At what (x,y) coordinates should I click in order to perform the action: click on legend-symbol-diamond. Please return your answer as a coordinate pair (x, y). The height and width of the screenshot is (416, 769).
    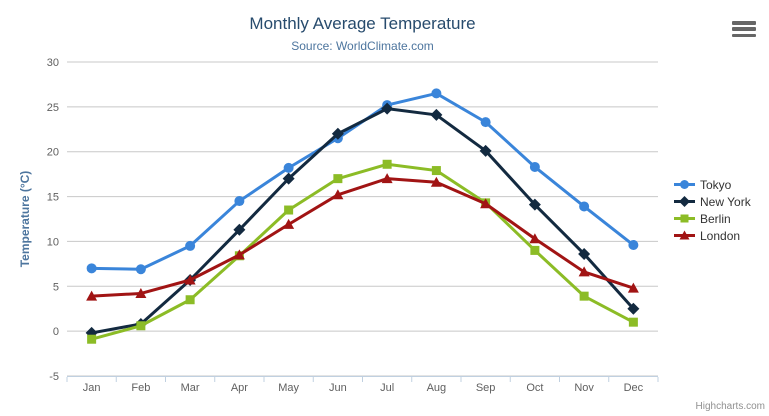
    Looking at the image, I should click on (684, 201).